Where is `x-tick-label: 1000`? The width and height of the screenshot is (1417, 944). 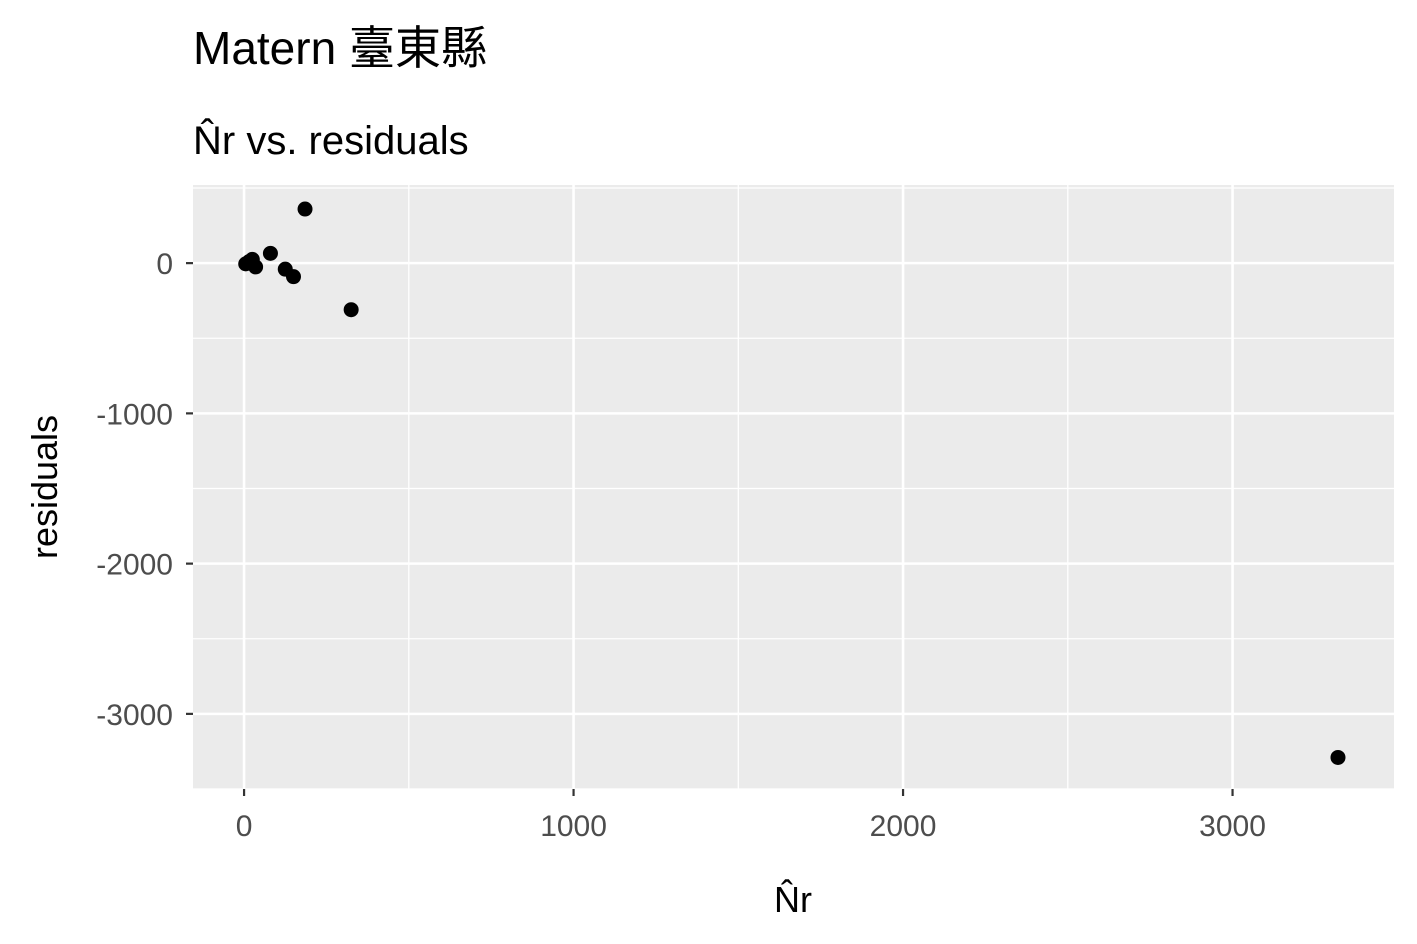 x-tick-label: 1000 is located at coordinates (573, 826).